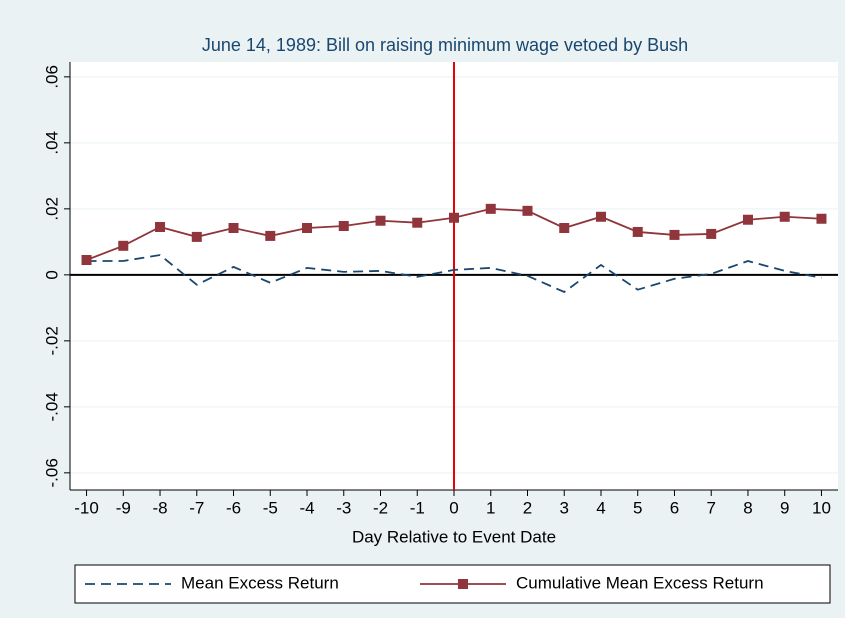 The width and height of the screenshot is (845, 618). Describe the element at coordinates (51, 143) in the screenshot. I see `y-tick-label: .04` at that location.